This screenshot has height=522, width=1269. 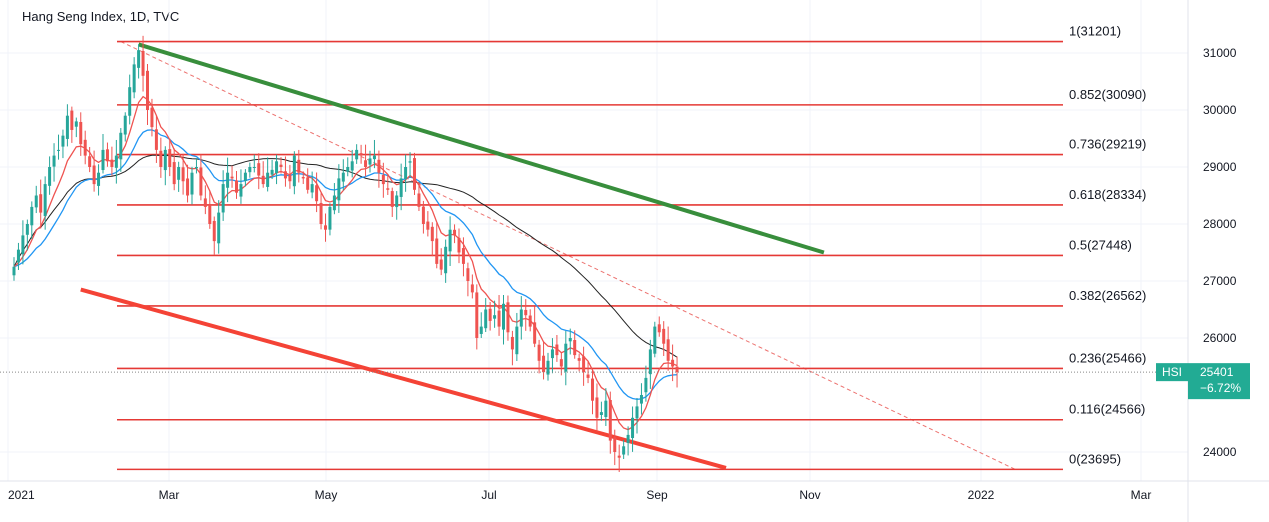 What do you see at coordinates (1095, 31) in the screenshot?
I see `fib-level-label: 1(31201)` at bounding box center [1095, 31].